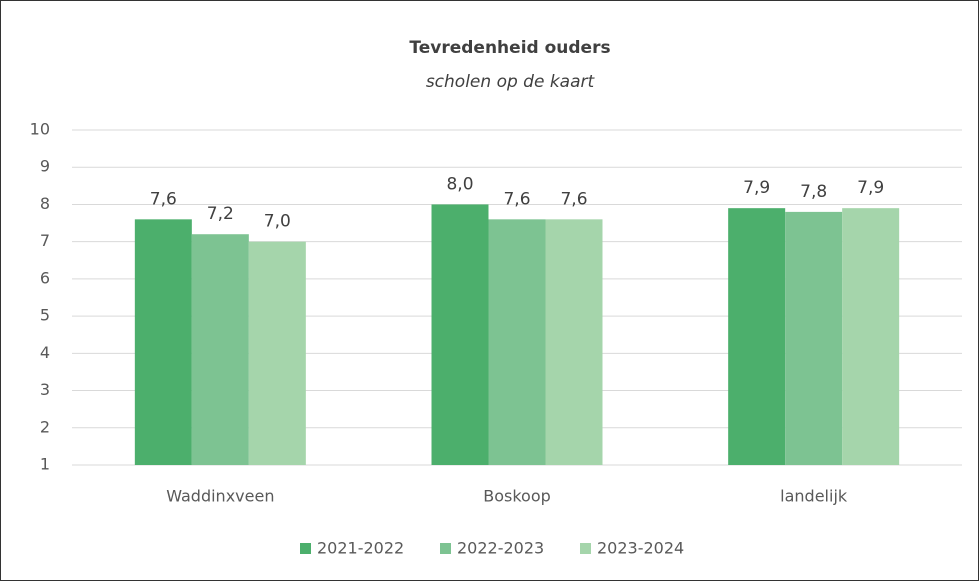 The width and height of the screenshot is (979, 581). What do you see at coordinates (45, 315) in the screenshot?
I see `y-tick-label: 5` at bounding box center [45, 315].